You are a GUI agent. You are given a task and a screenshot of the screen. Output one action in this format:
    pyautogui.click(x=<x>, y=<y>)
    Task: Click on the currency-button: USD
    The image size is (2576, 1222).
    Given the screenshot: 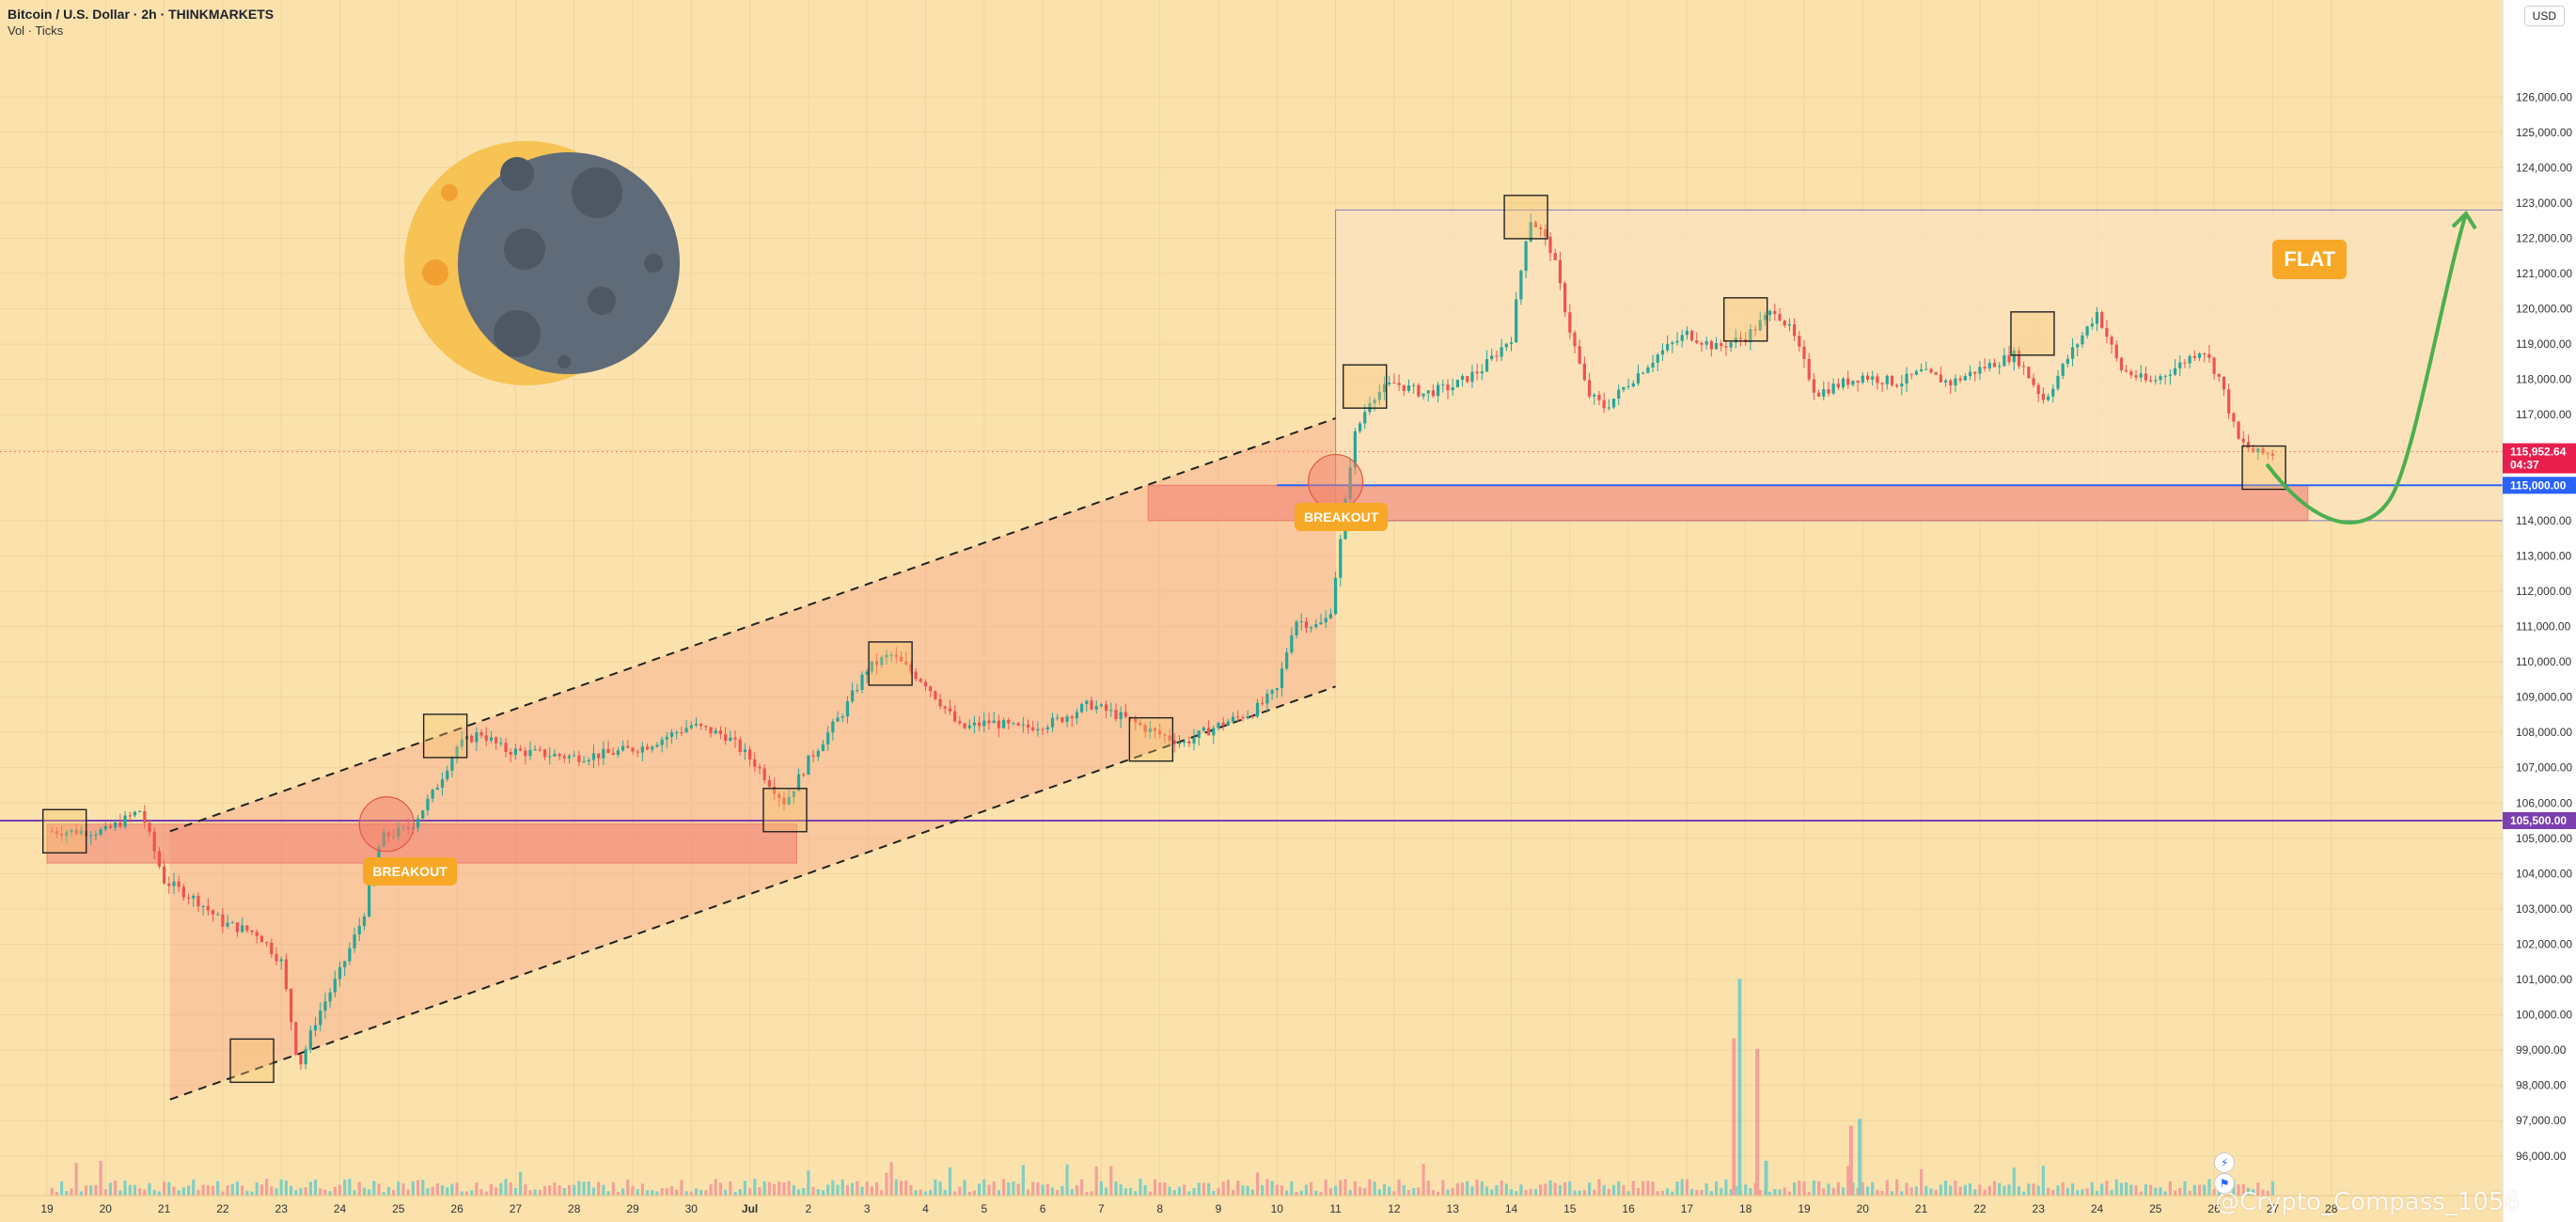 What is the action you would take?
    pyautogui.click(x=2544, y=16)
    